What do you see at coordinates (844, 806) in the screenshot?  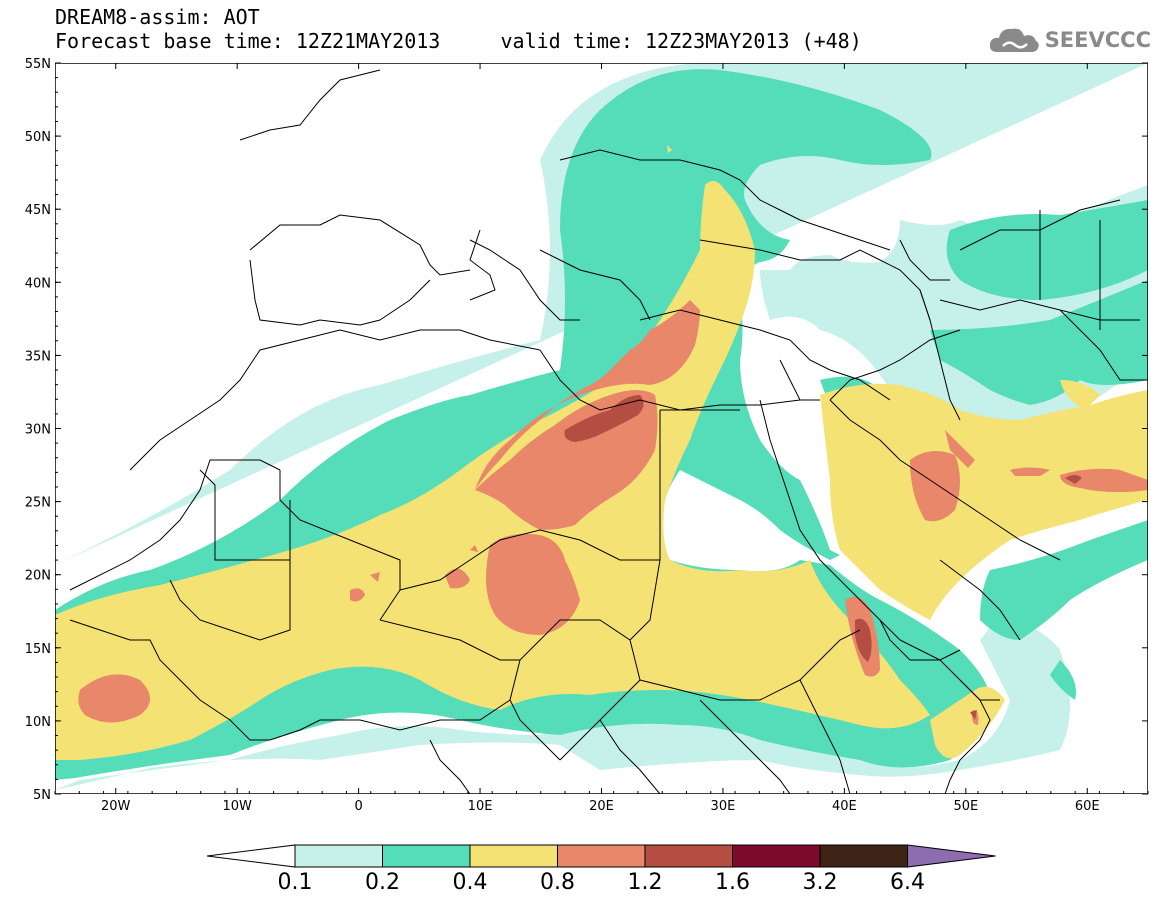 I see `lon-tick-label: 40E` at bounding box center [844, 806].